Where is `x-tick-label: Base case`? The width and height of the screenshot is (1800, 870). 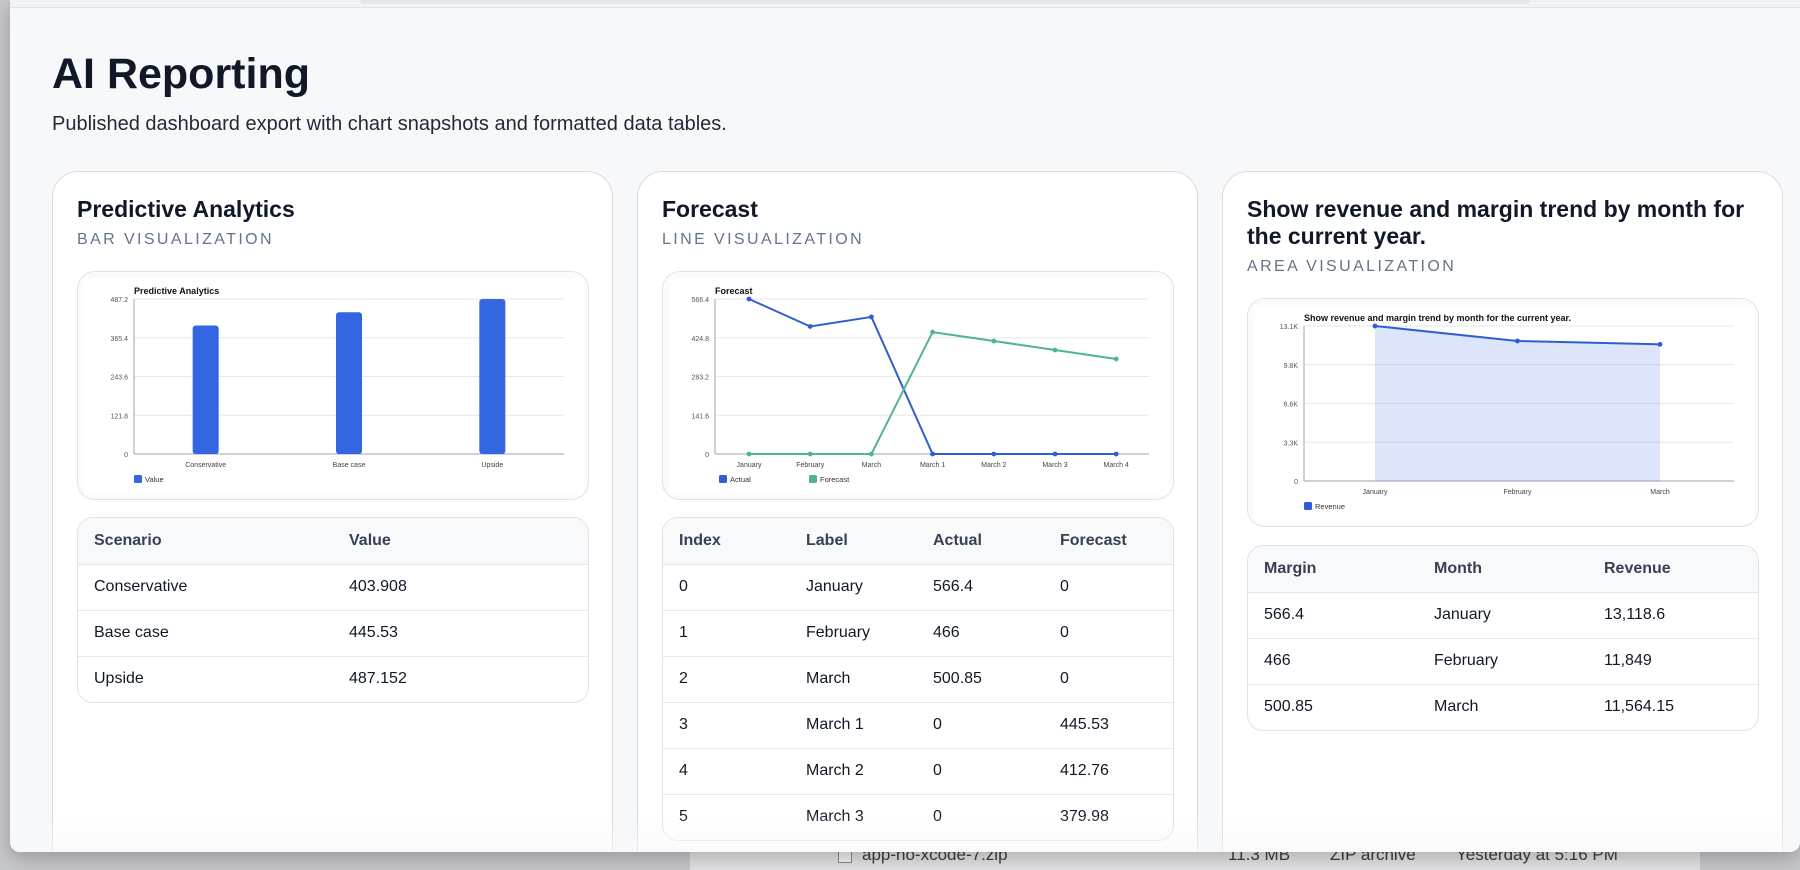
x-tick-label: Base case is located at coordinates (349, 465).